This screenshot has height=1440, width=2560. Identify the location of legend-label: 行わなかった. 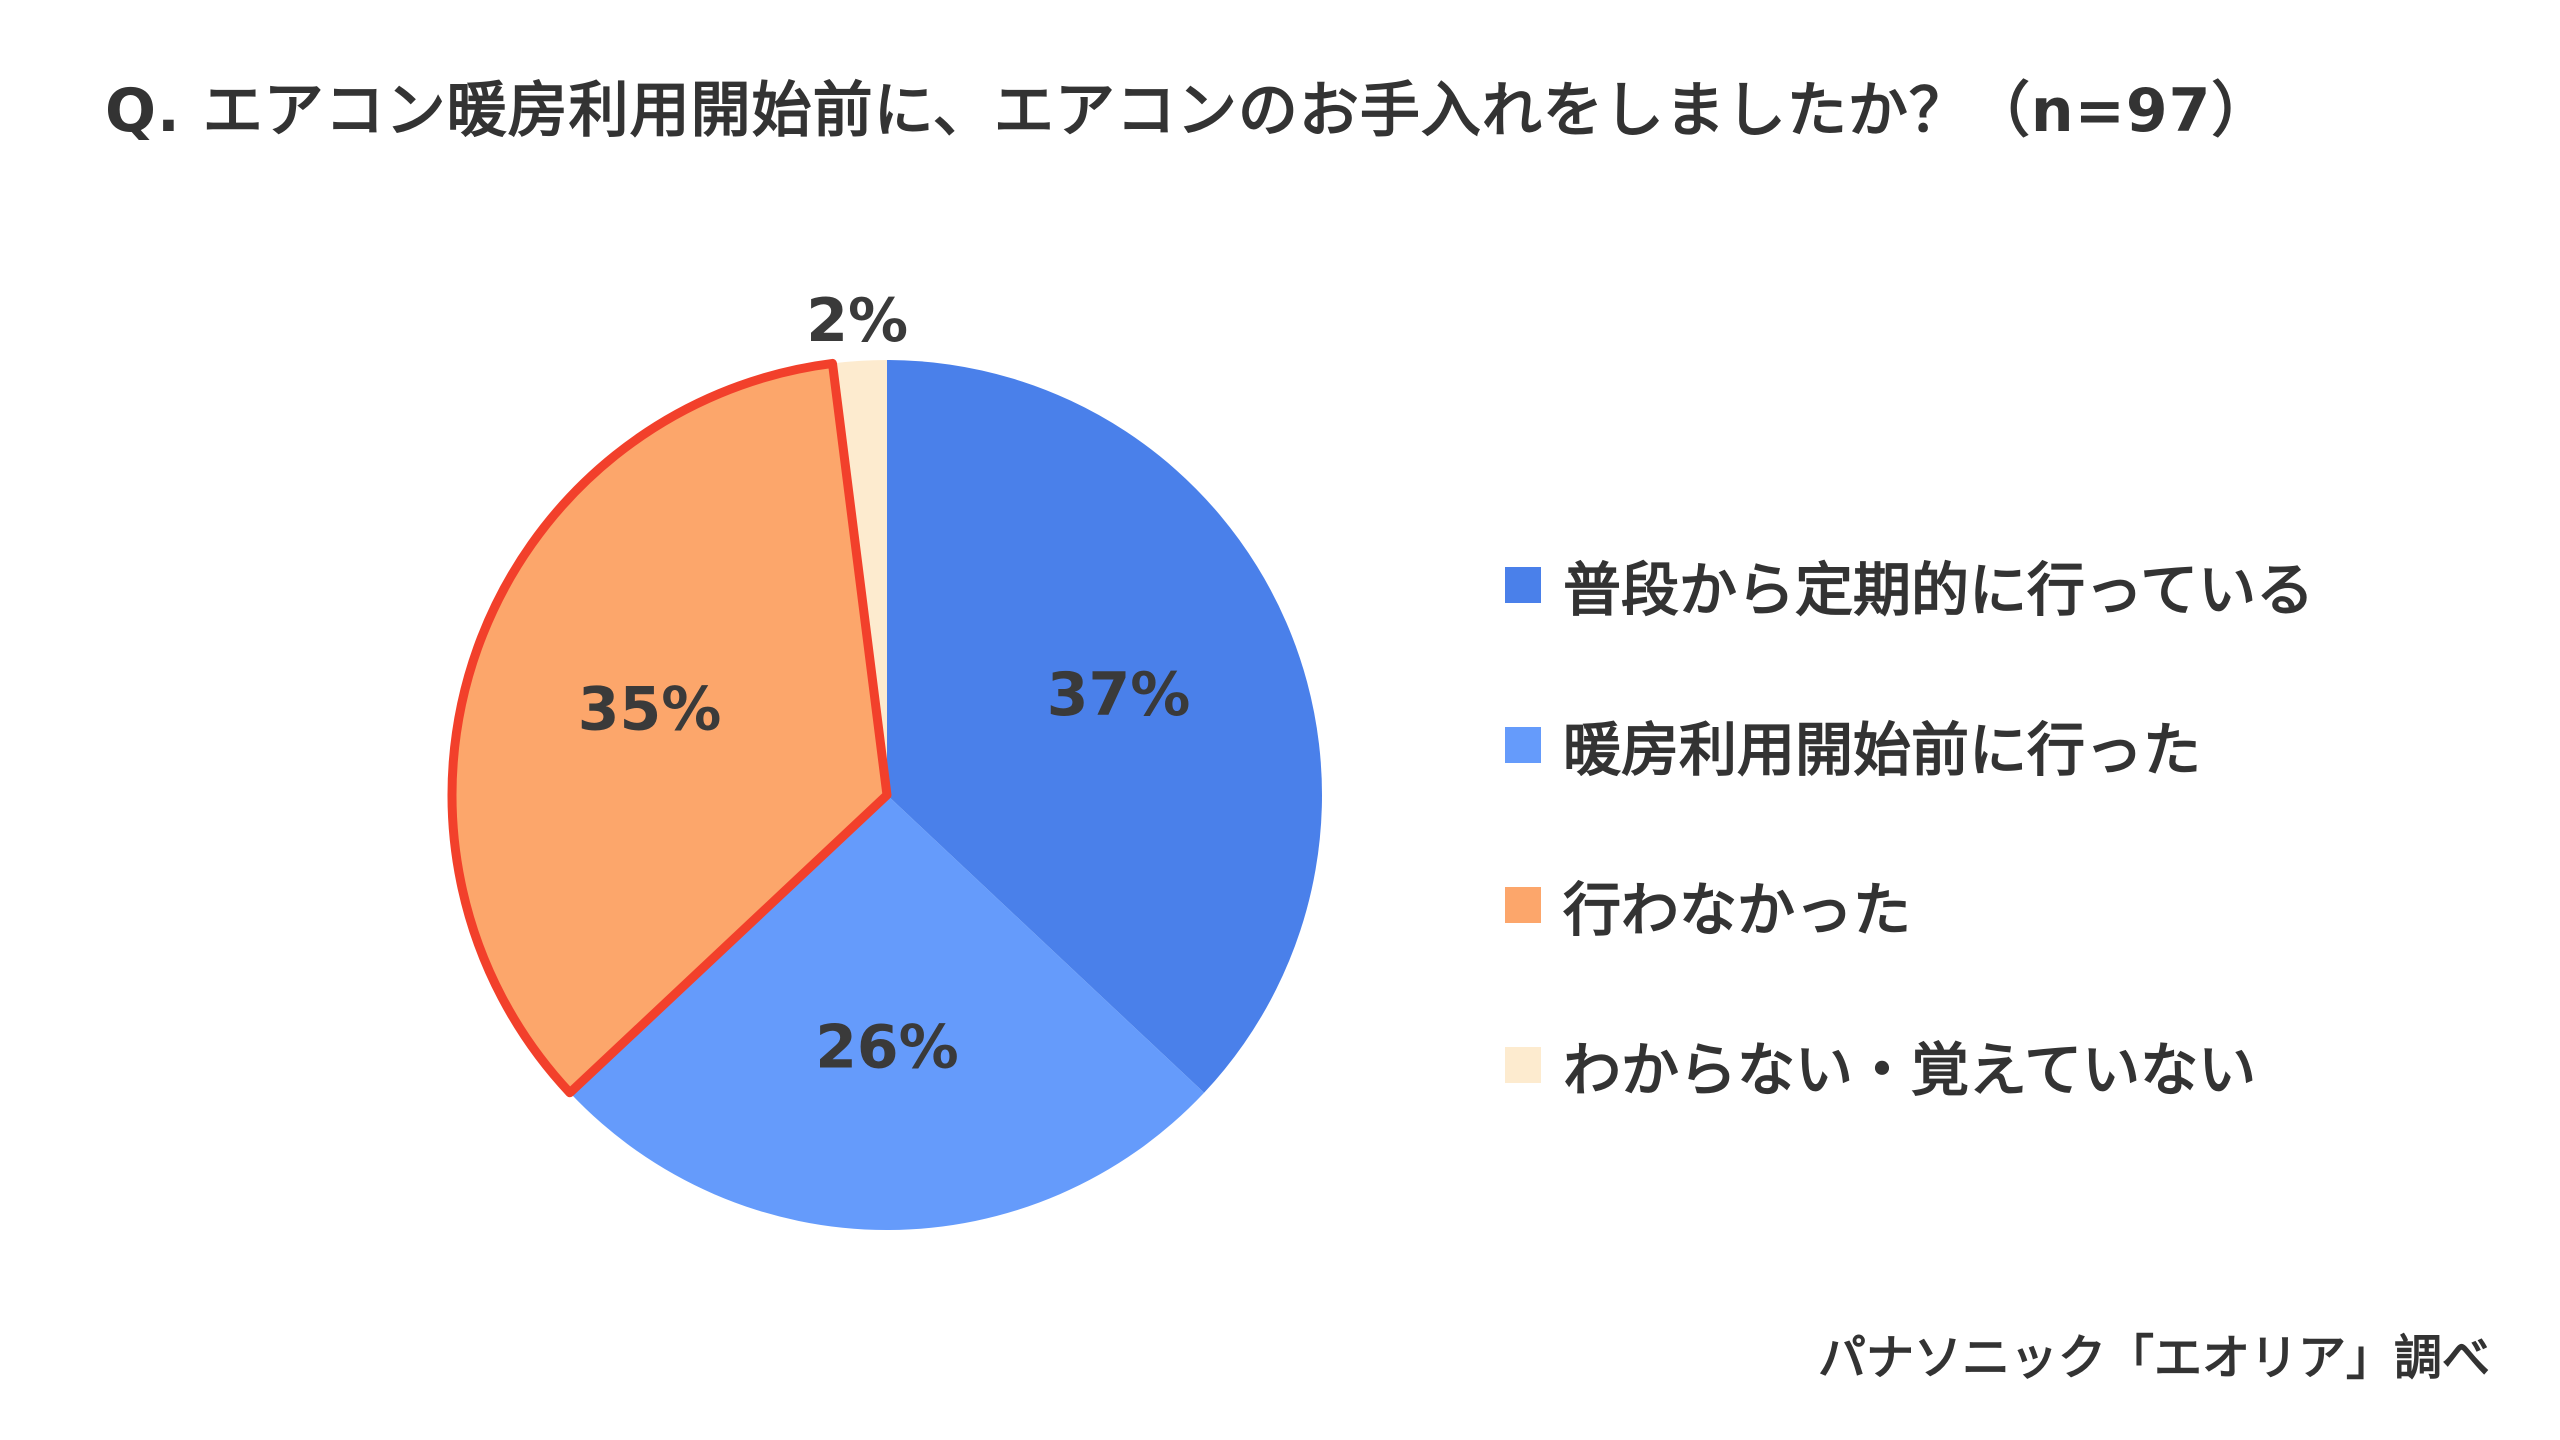
(1737, 910).